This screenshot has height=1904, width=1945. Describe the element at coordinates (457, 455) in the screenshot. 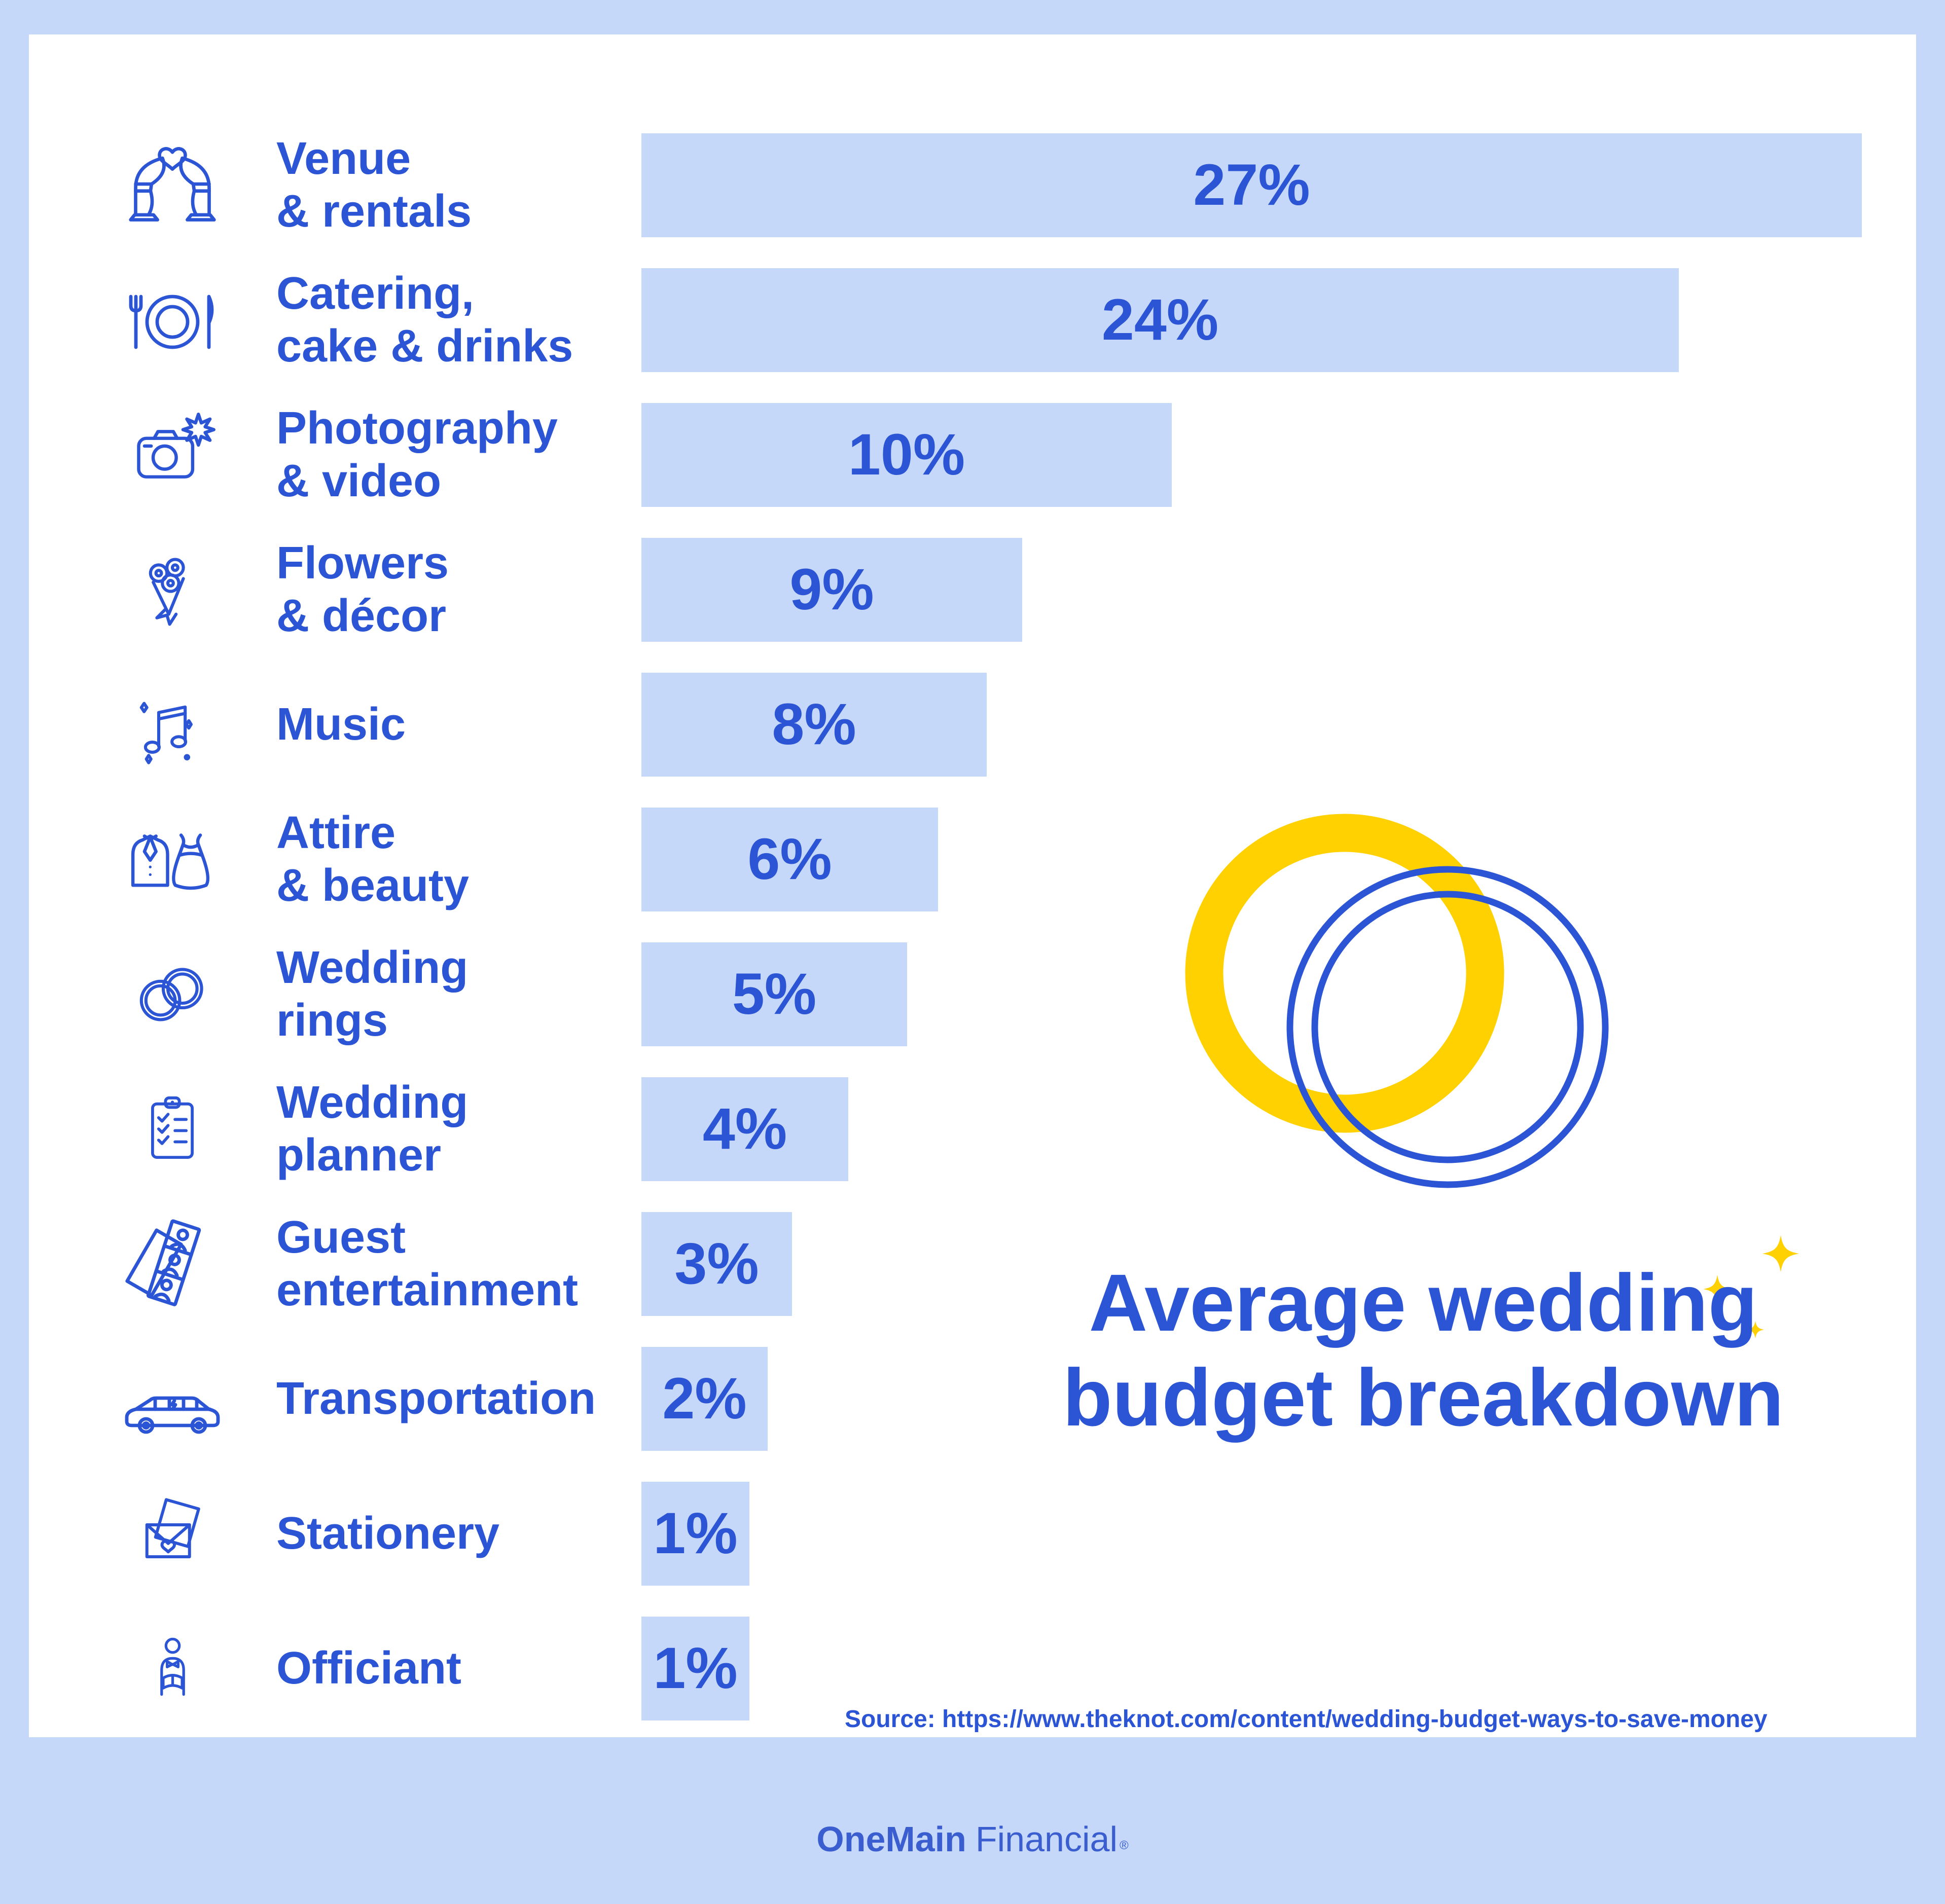

I see `category-label: Photography & video` at that location.